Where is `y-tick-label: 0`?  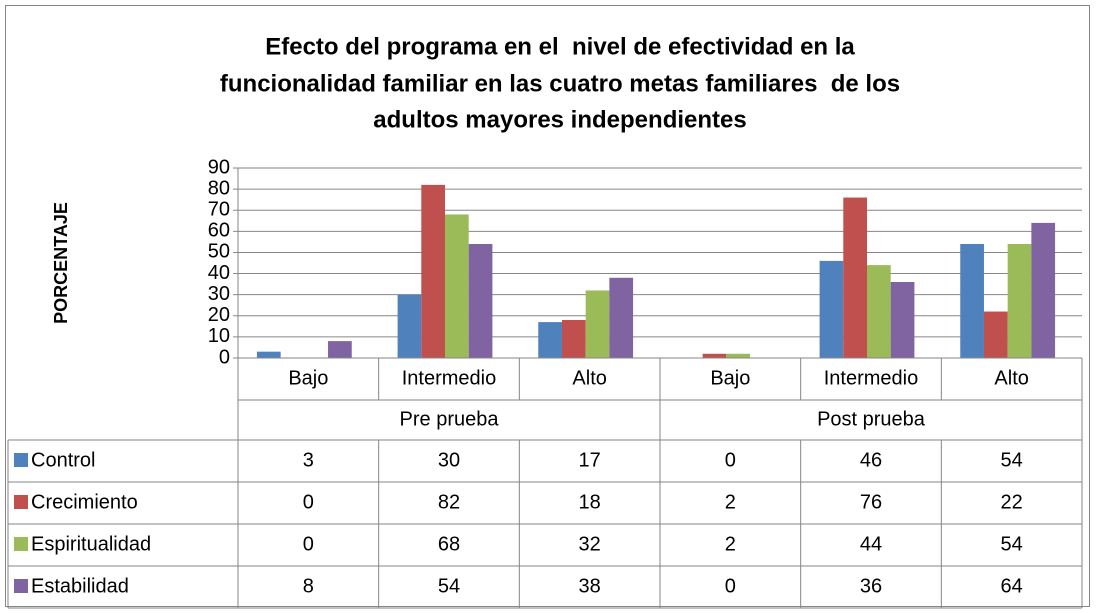
y-tick-label: 0 is located at coordinates (224, 357).